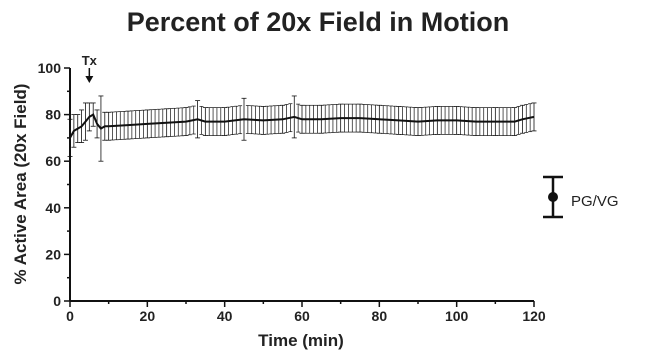  I want to click on x-axis-label: Time (min), so click(301, 340).